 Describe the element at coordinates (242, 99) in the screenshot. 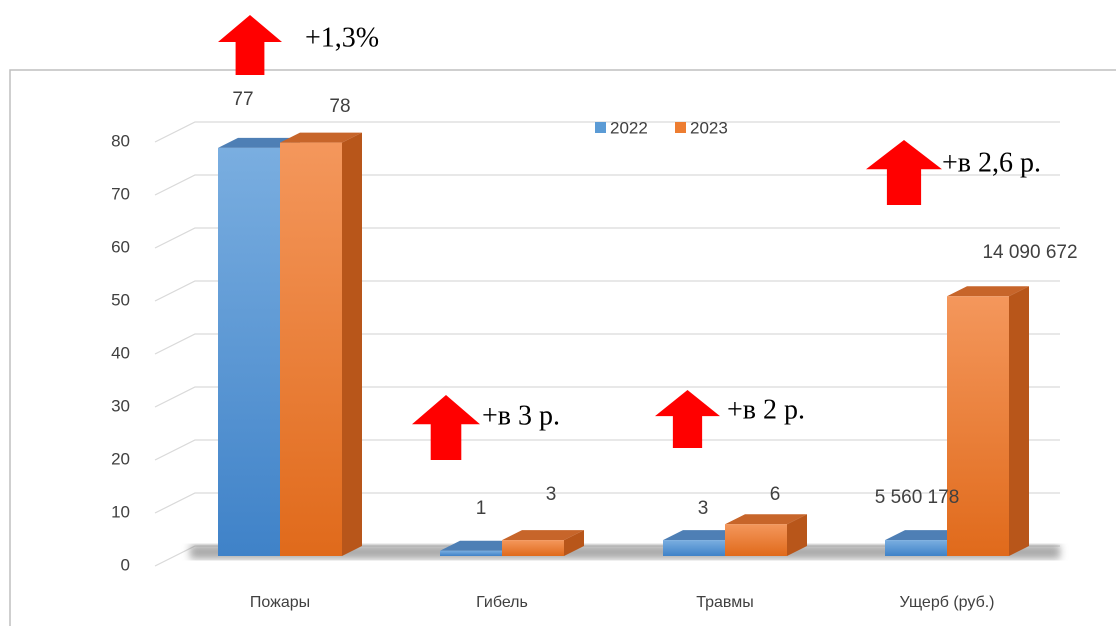

I see `data-label: 77` at that location.